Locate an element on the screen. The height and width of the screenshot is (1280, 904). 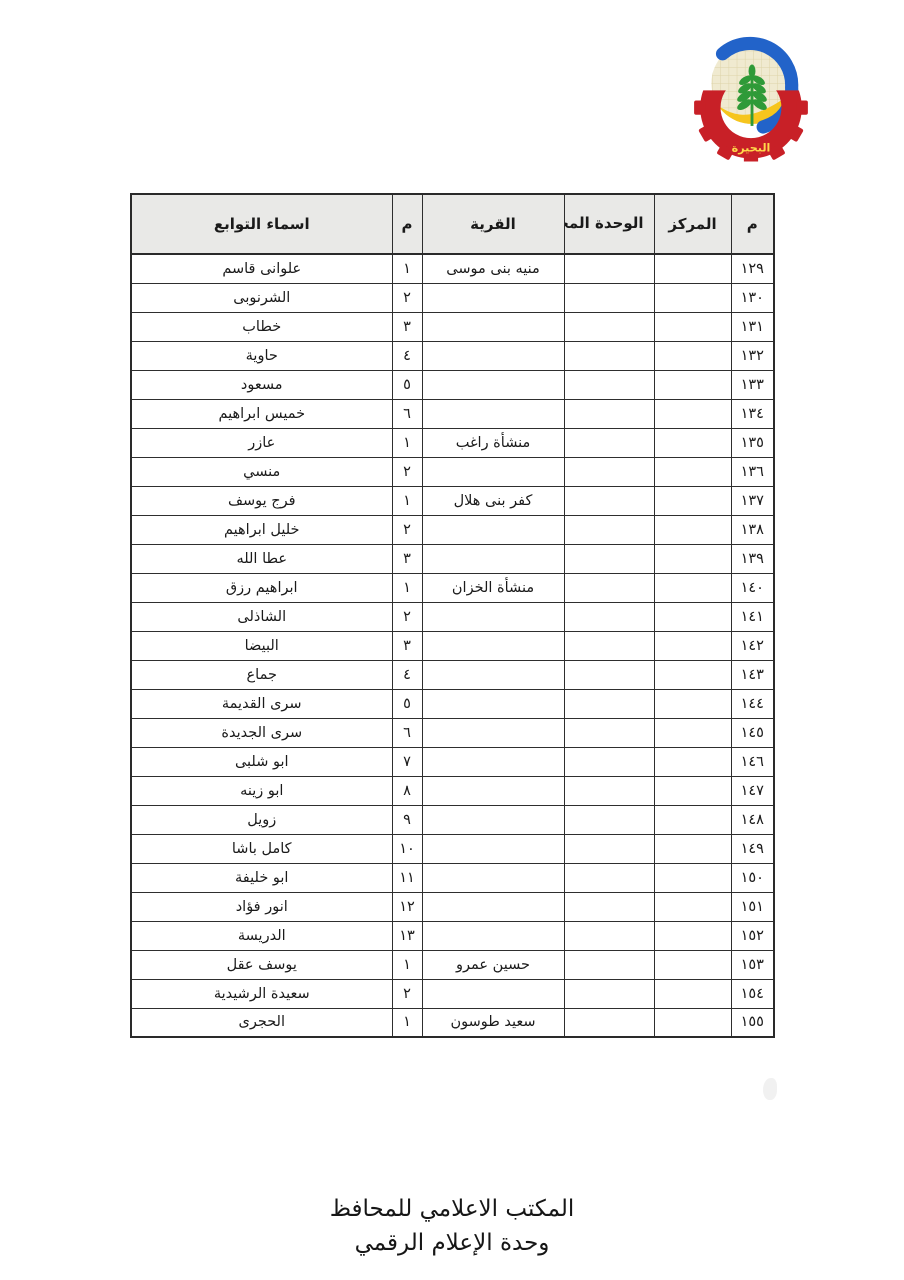
table-row: ١٤٠ منشأة الخزان ١ ابراهيم رزق is located at coordinates (452, 587).